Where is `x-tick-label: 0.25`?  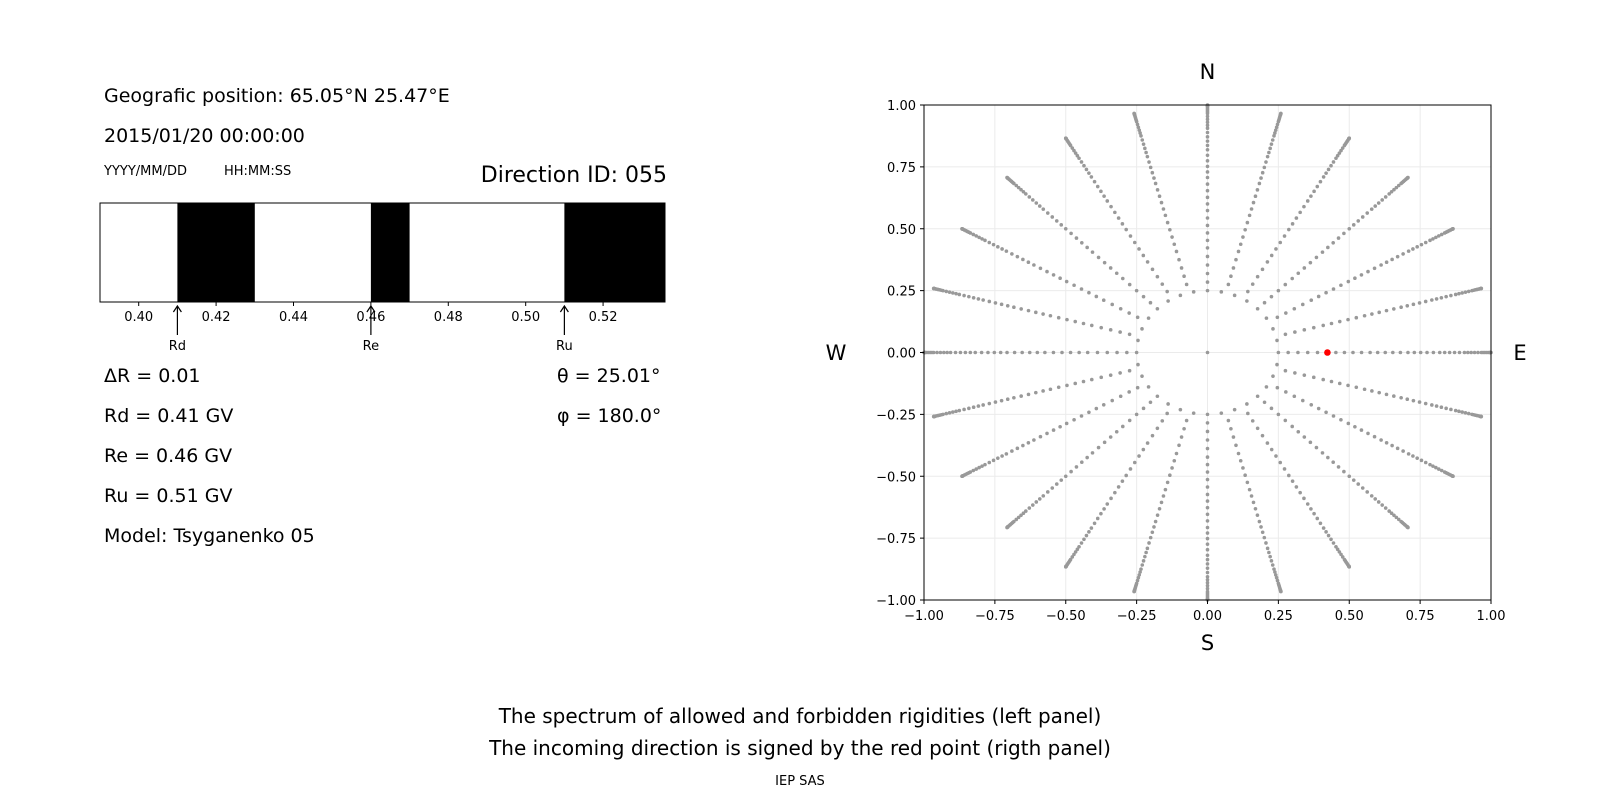
x-tick-label: 0.25 is located at coordinates (1278, 616).